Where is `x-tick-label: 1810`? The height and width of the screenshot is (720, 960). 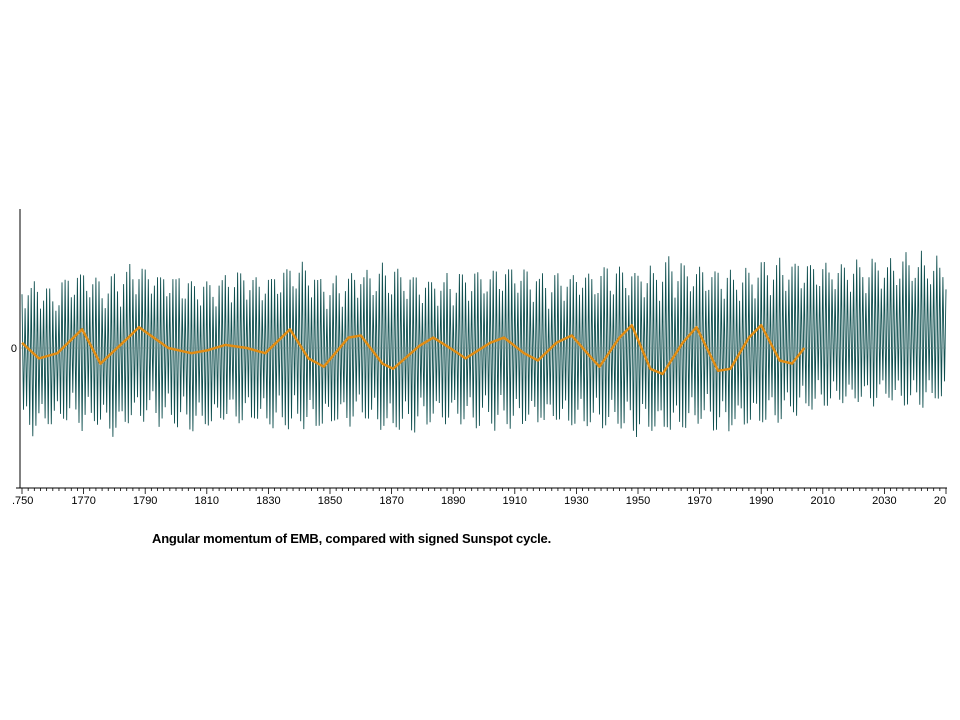
x-tick-label: 1810 is located at coordinates (207, 501).